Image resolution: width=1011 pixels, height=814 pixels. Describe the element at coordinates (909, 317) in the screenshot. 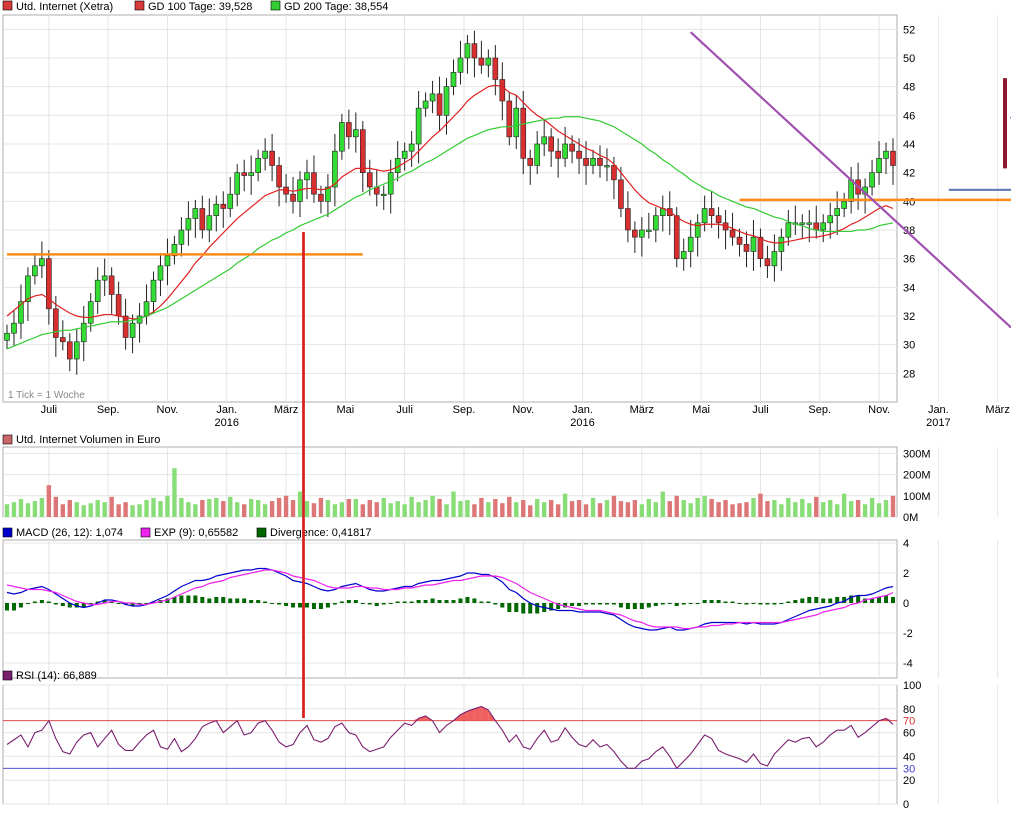

I see `price-y-tick: 32` at that location.